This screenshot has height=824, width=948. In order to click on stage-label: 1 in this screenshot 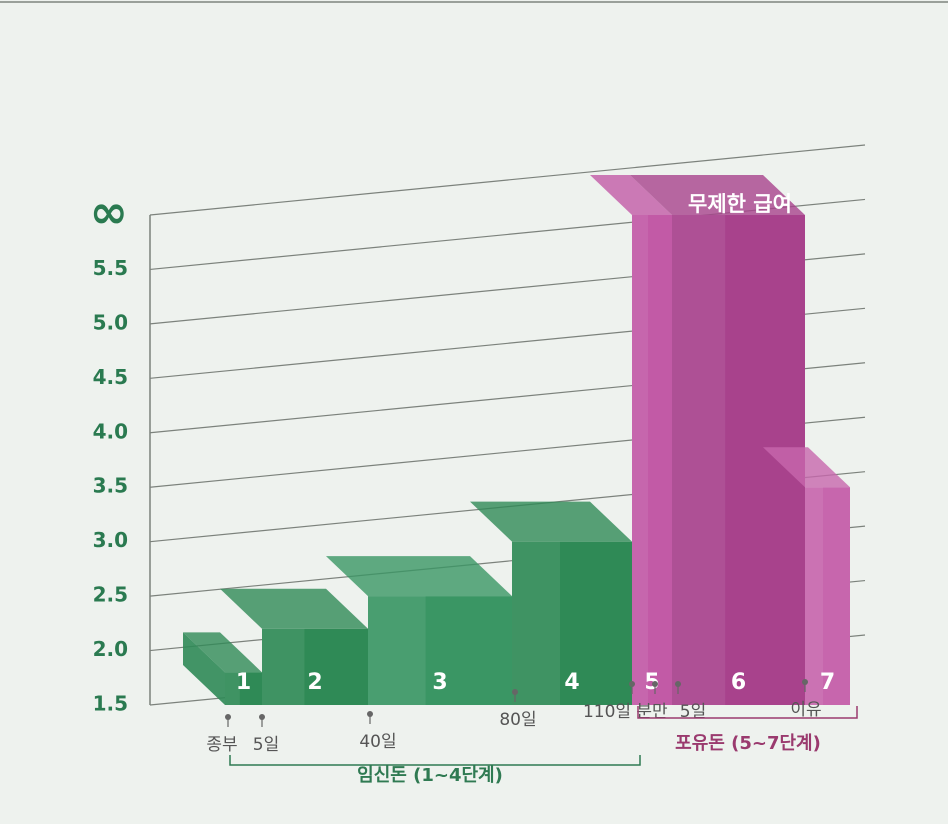, I will do `click(243, 682)`.